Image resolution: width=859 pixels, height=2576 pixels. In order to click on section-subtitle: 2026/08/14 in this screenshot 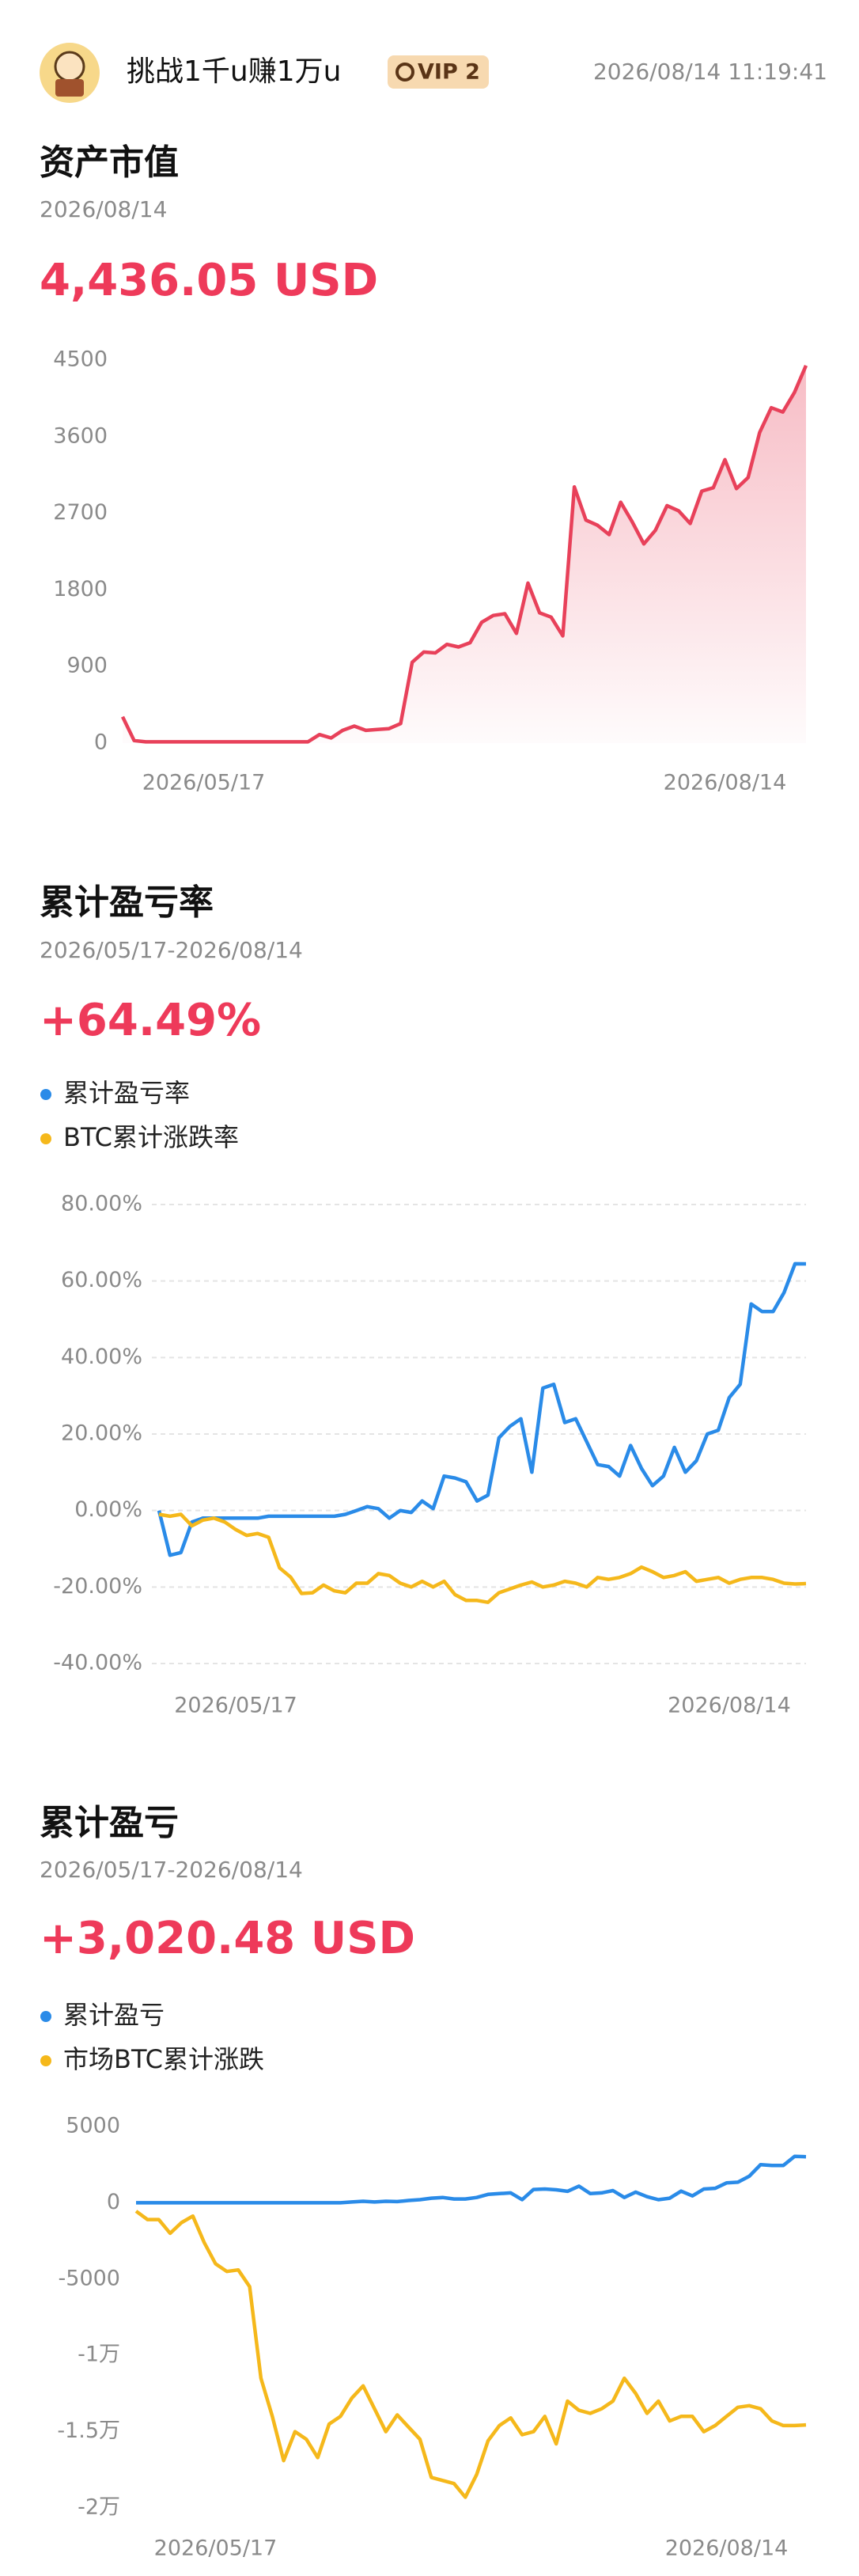, I will do `click(103, 209)`.